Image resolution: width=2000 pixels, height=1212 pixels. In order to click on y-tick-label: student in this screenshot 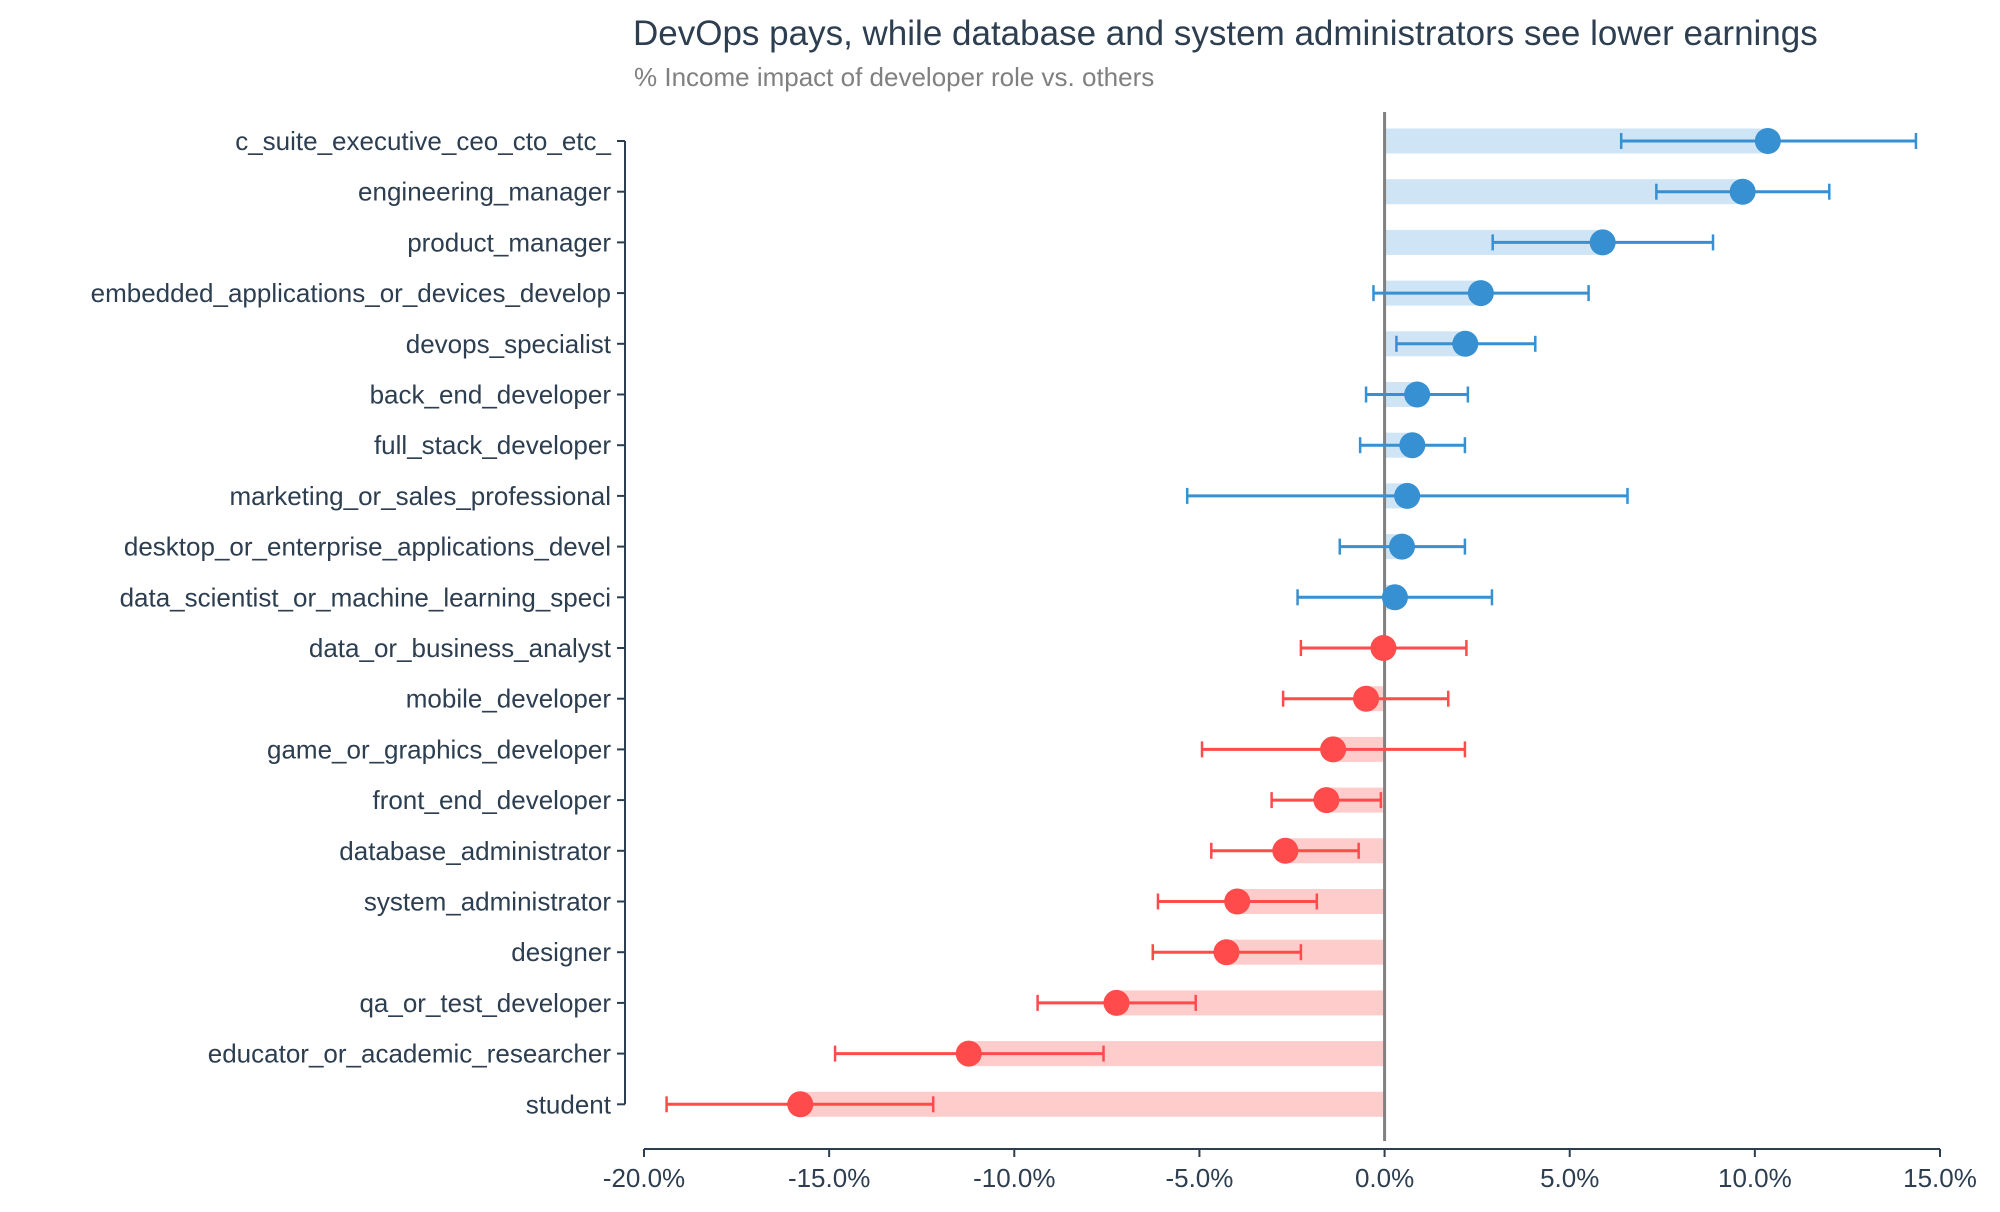, I will do `click(569, 1104)`.